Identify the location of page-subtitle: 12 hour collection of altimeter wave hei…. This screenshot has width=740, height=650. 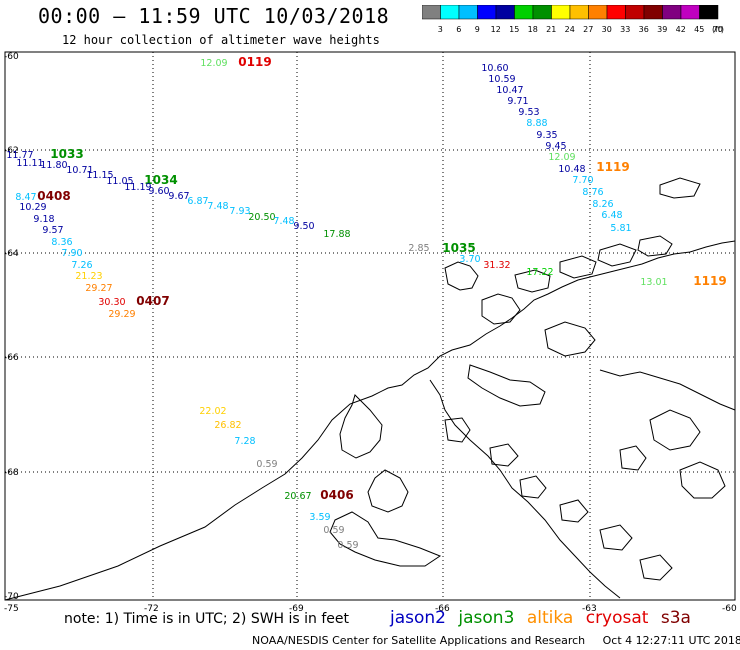
(221, 40).